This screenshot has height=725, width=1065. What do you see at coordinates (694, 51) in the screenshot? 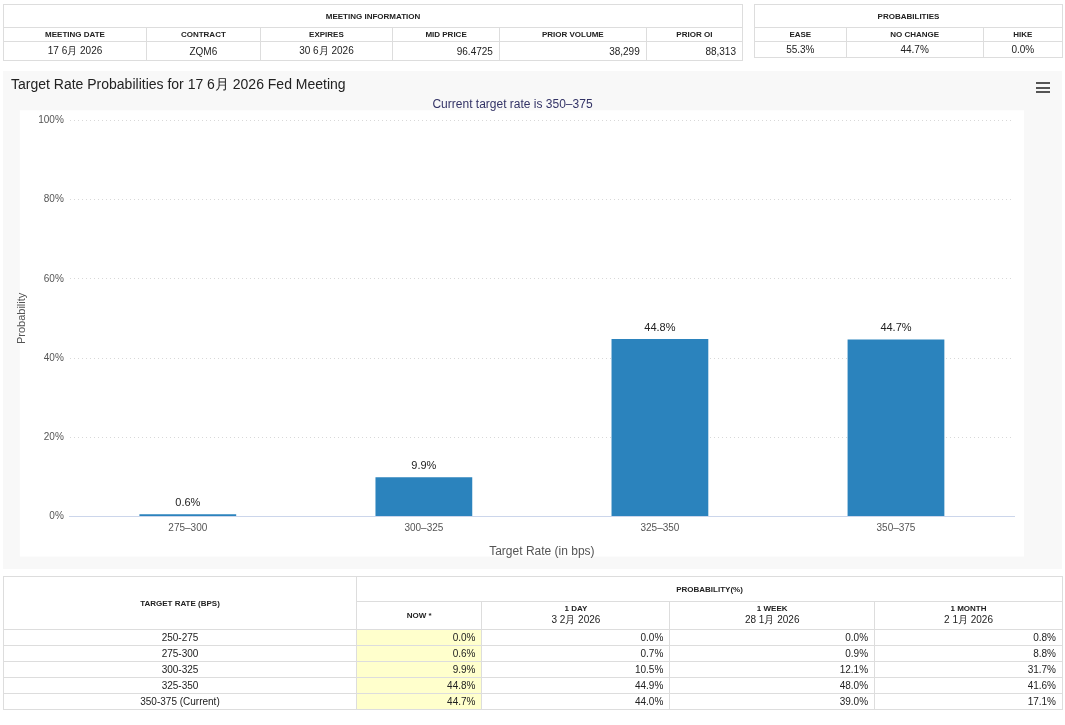
I see `text: 88,313` at bounding box center [694, 51].